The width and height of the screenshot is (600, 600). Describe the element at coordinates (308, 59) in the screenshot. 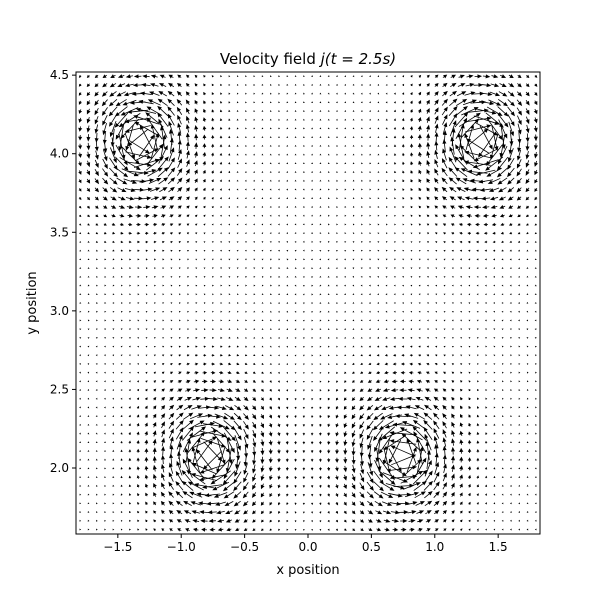

I see `chart-title: Velocity field j(t = 2.5s)` at that location.